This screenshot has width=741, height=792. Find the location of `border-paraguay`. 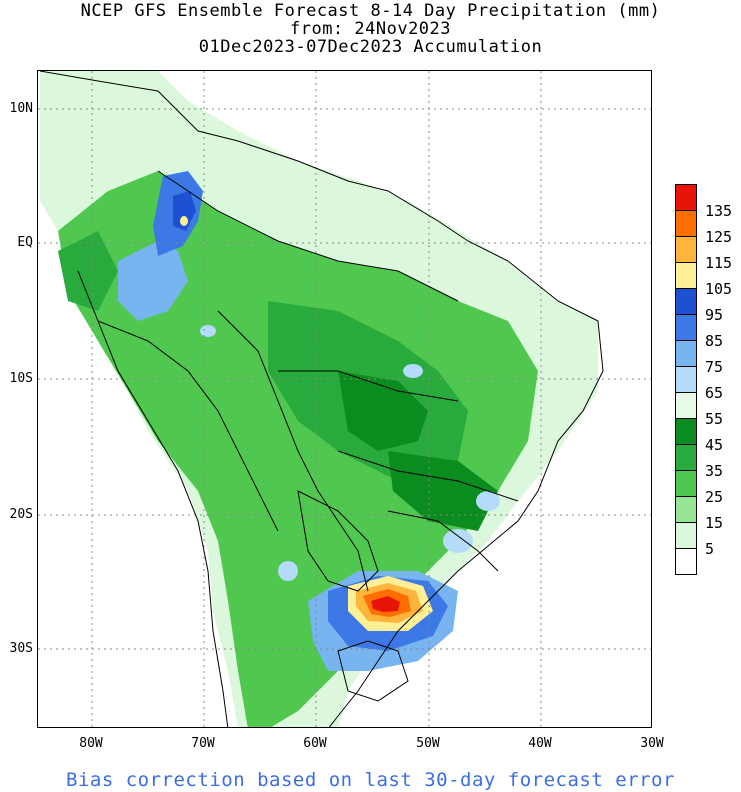

border-paraguay is located at coordinates (338, 541).